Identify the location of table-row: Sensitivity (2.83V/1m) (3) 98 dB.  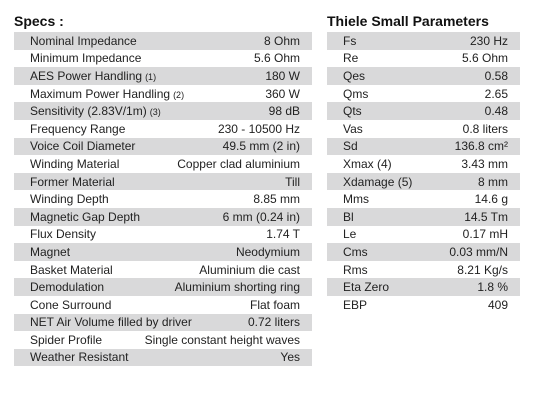
(163, 111).